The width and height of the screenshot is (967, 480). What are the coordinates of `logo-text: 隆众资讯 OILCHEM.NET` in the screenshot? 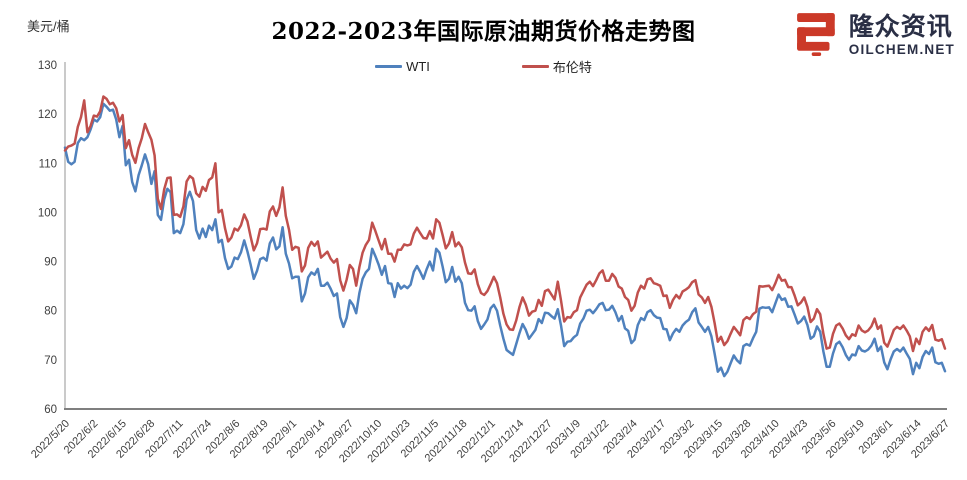 It's located at (901, 34).